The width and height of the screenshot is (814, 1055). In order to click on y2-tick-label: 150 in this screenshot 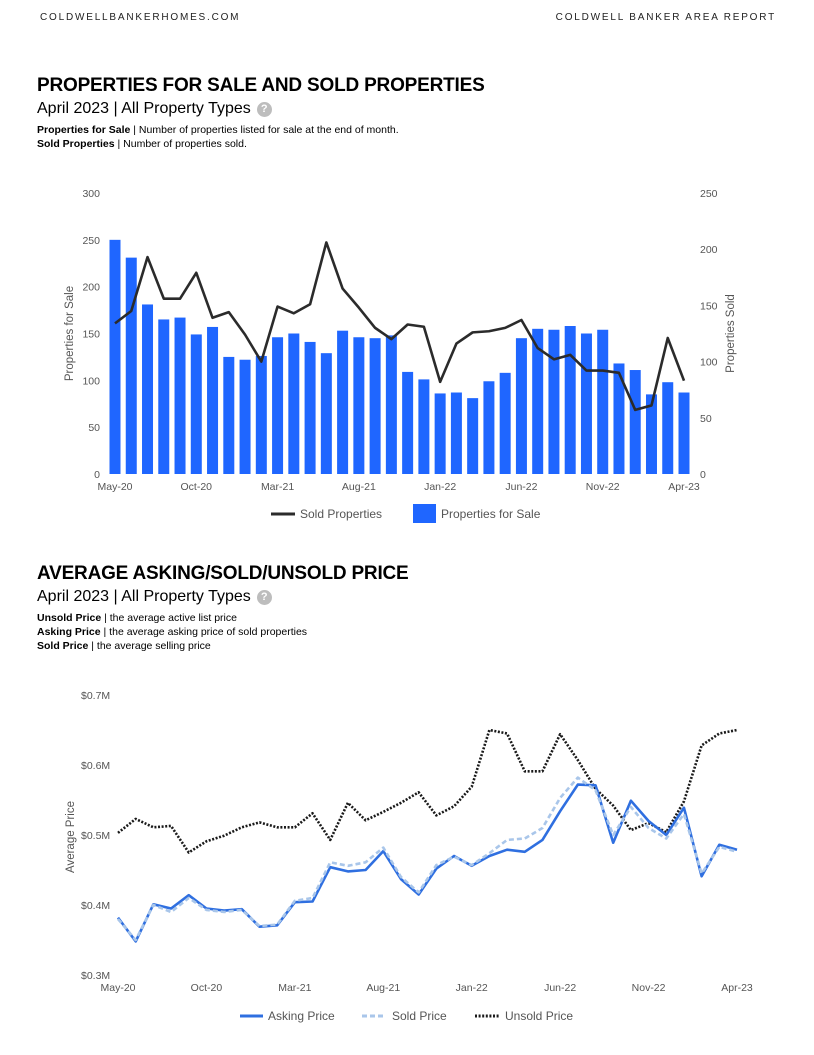, I will do `click(709, 306)`.